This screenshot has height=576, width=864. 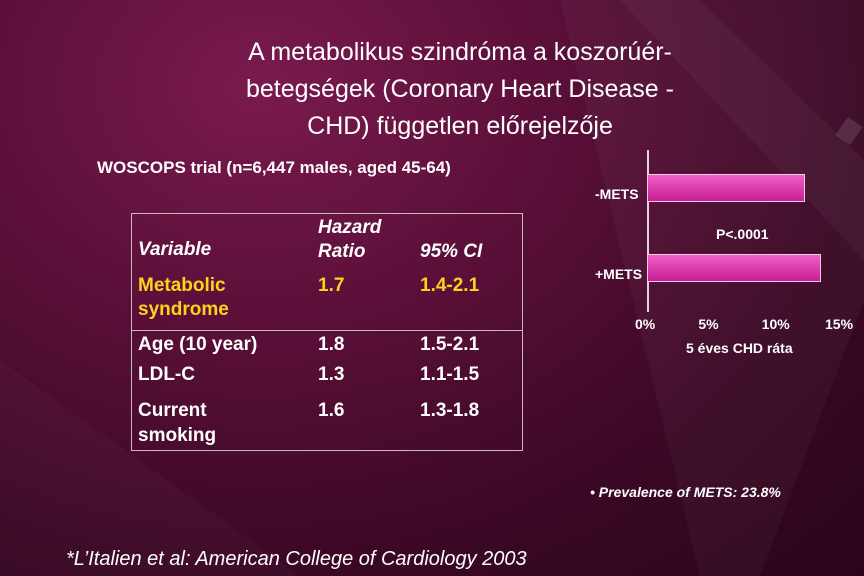 I want to click on category-label: +METS, so click(x=619, y=274).